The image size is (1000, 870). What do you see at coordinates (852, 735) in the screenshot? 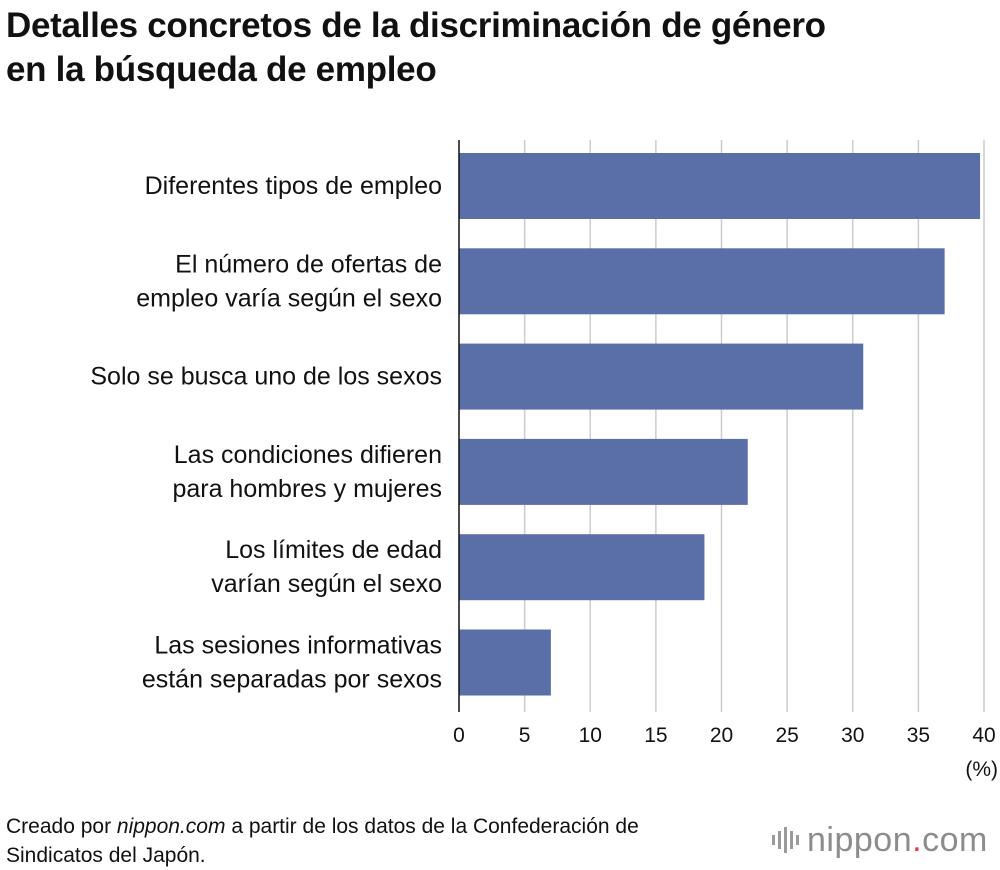
I see `x-tick-label: 30` at bounding box center [852, 735].